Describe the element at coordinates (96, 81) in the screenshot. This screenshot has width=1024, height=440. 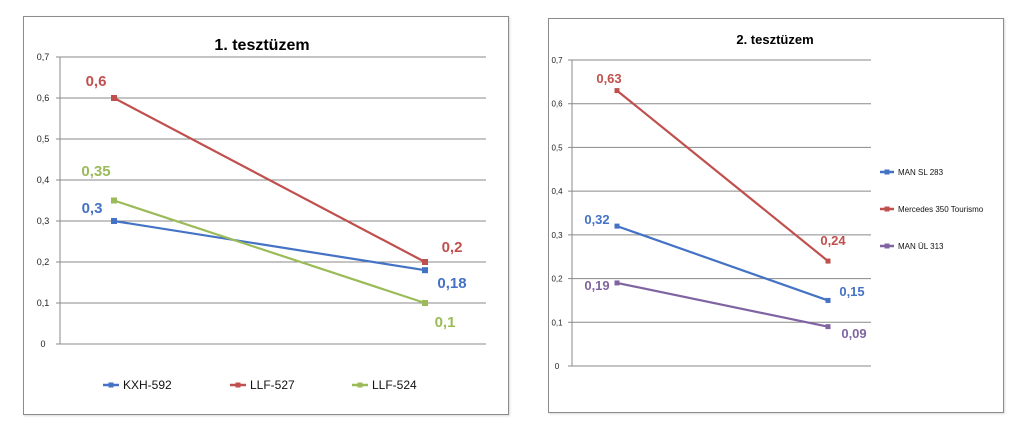
I see `chart-1-data-label: 0,6` at that location.